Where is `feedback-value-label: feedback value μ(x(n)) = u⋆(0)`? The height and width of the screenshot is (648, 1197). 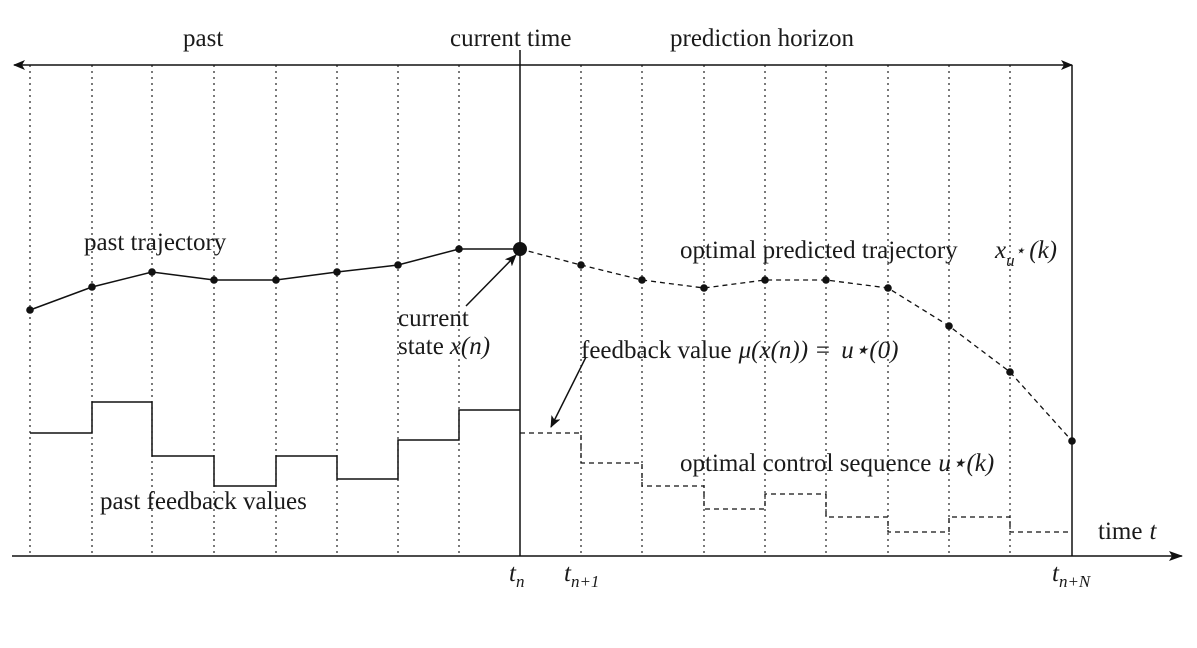
feedback-value-label: feedback value μ(x(n)) = u⋆(0) is located at coordinates (740, 350).